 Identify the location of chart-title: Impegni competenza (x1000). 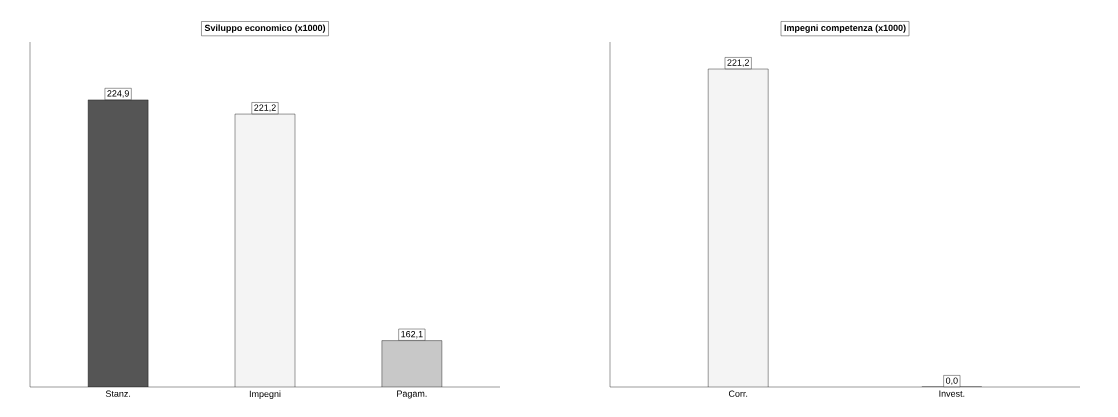
(845, 28).